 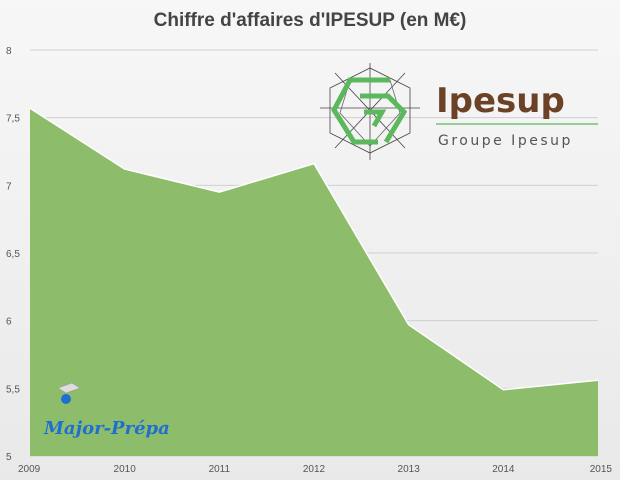 What do you see at coordinates (9, 322) in the screenshot?
I see `y-tick-label: 6` at bounding box center [9, 322].